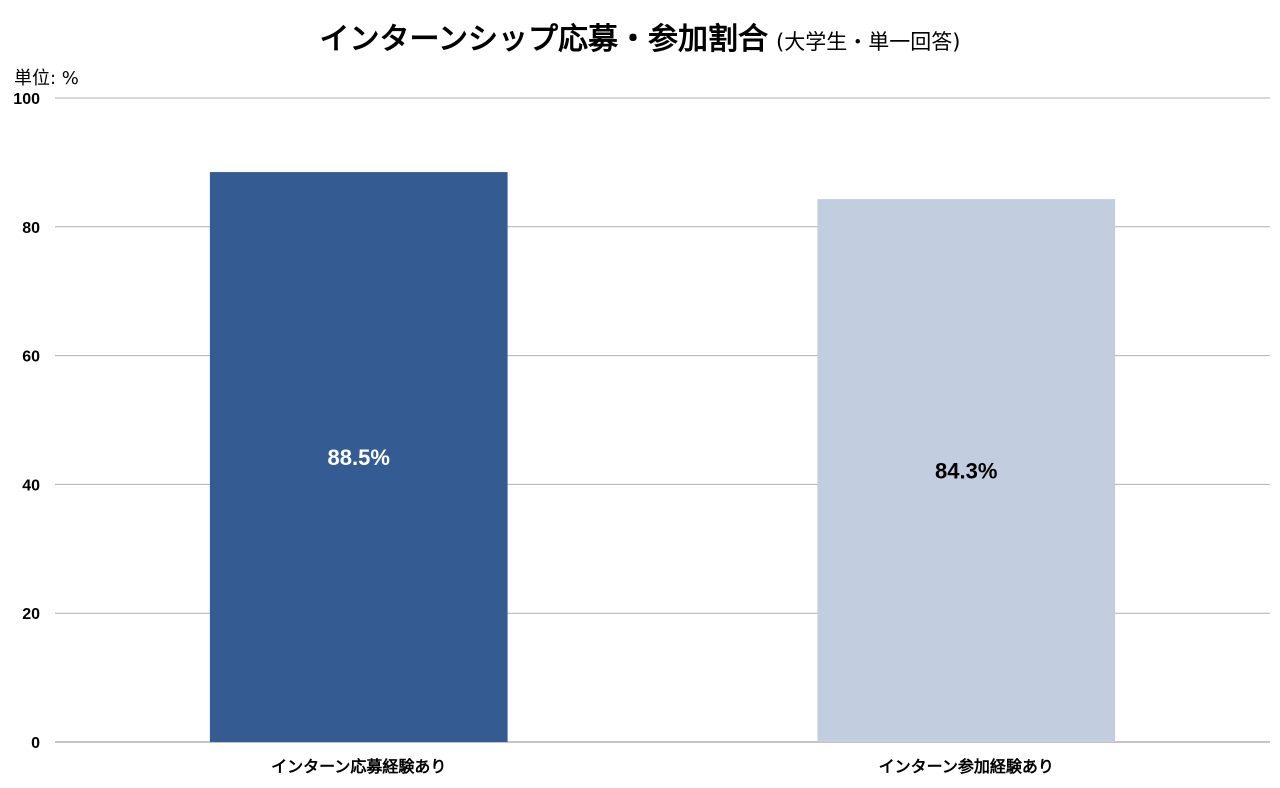 This screenshot has height=788, width=1280. What do you see at coordinates (544, 39) in the screenshot?
I see `chart-title: インターンシップ応募・参加割合` at bounding box center [544, 39].